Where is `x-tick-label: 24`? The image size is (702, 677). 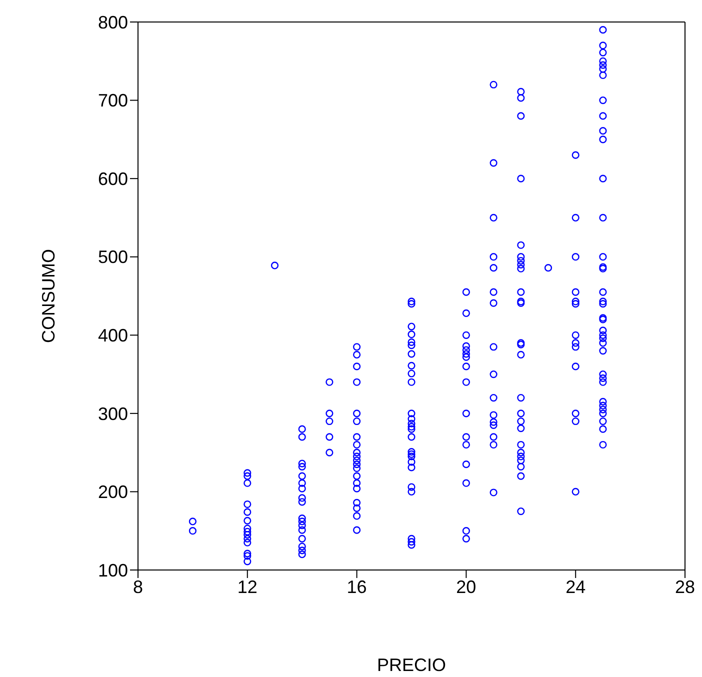 x-tick-label: 24 is located at coordinates (576, 586).